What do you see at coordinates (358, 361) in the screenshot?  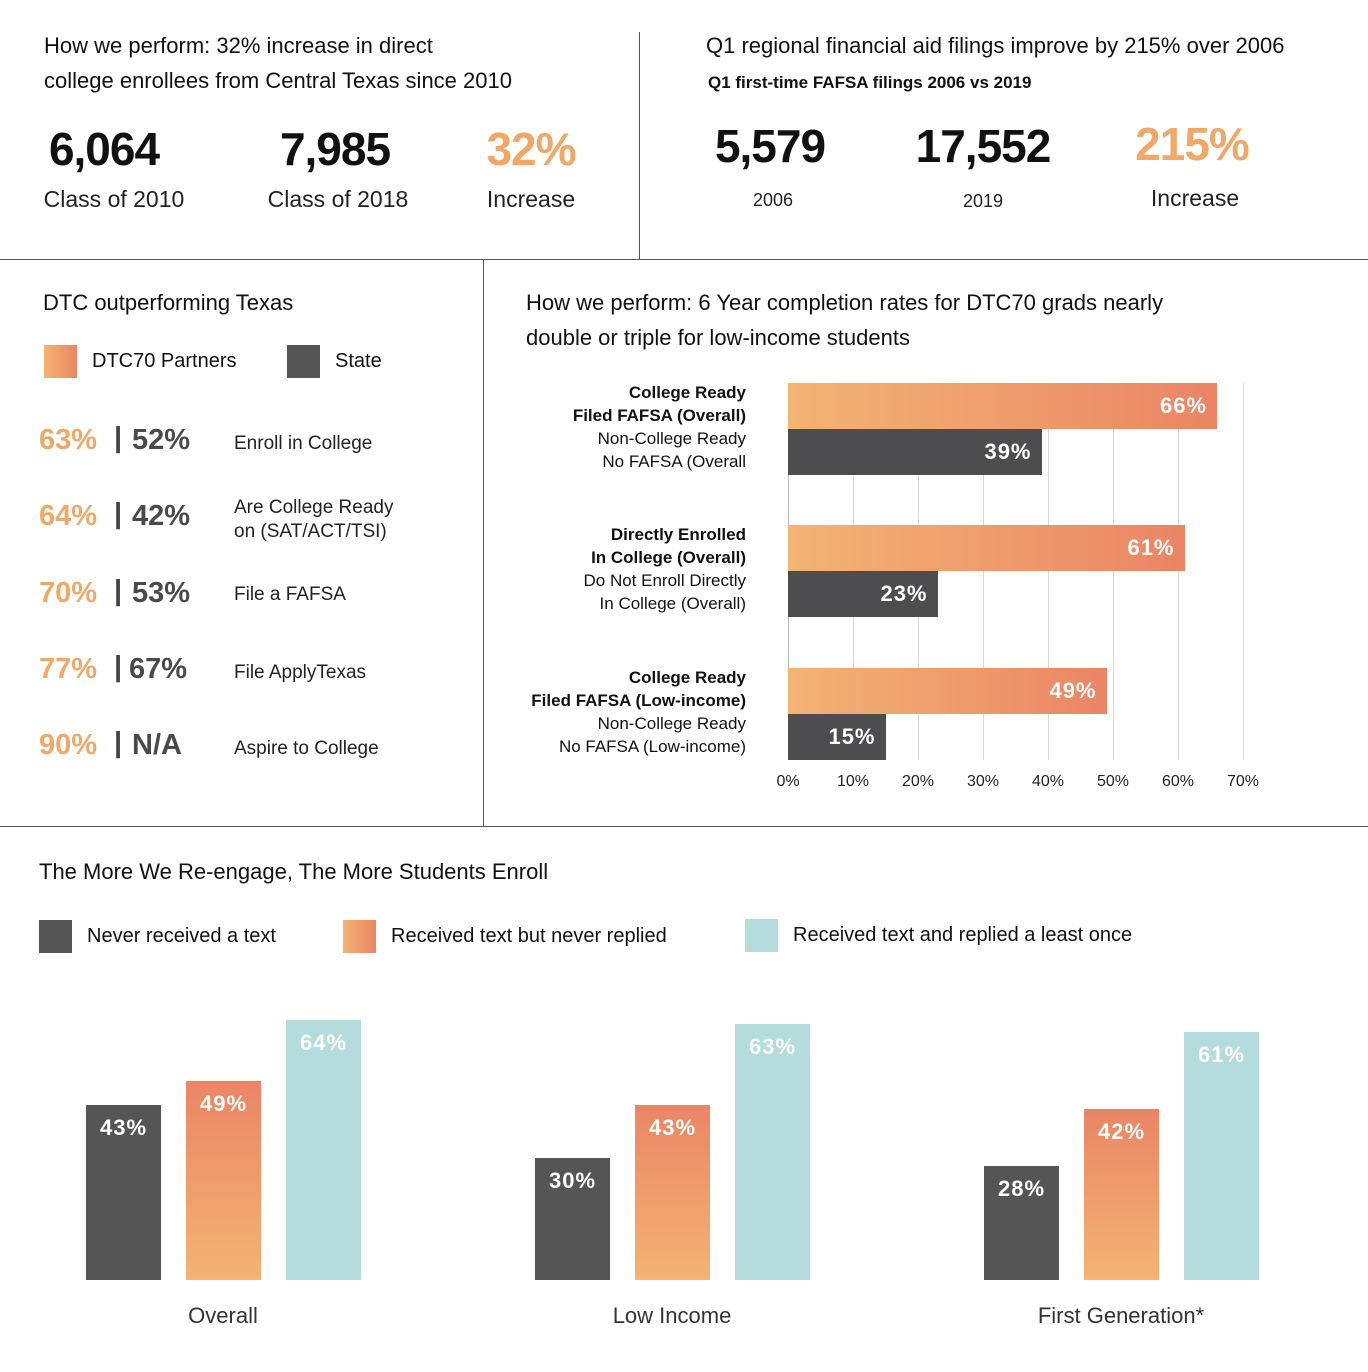 I see `legend-label-state: State` at bounding box center [358, 361].